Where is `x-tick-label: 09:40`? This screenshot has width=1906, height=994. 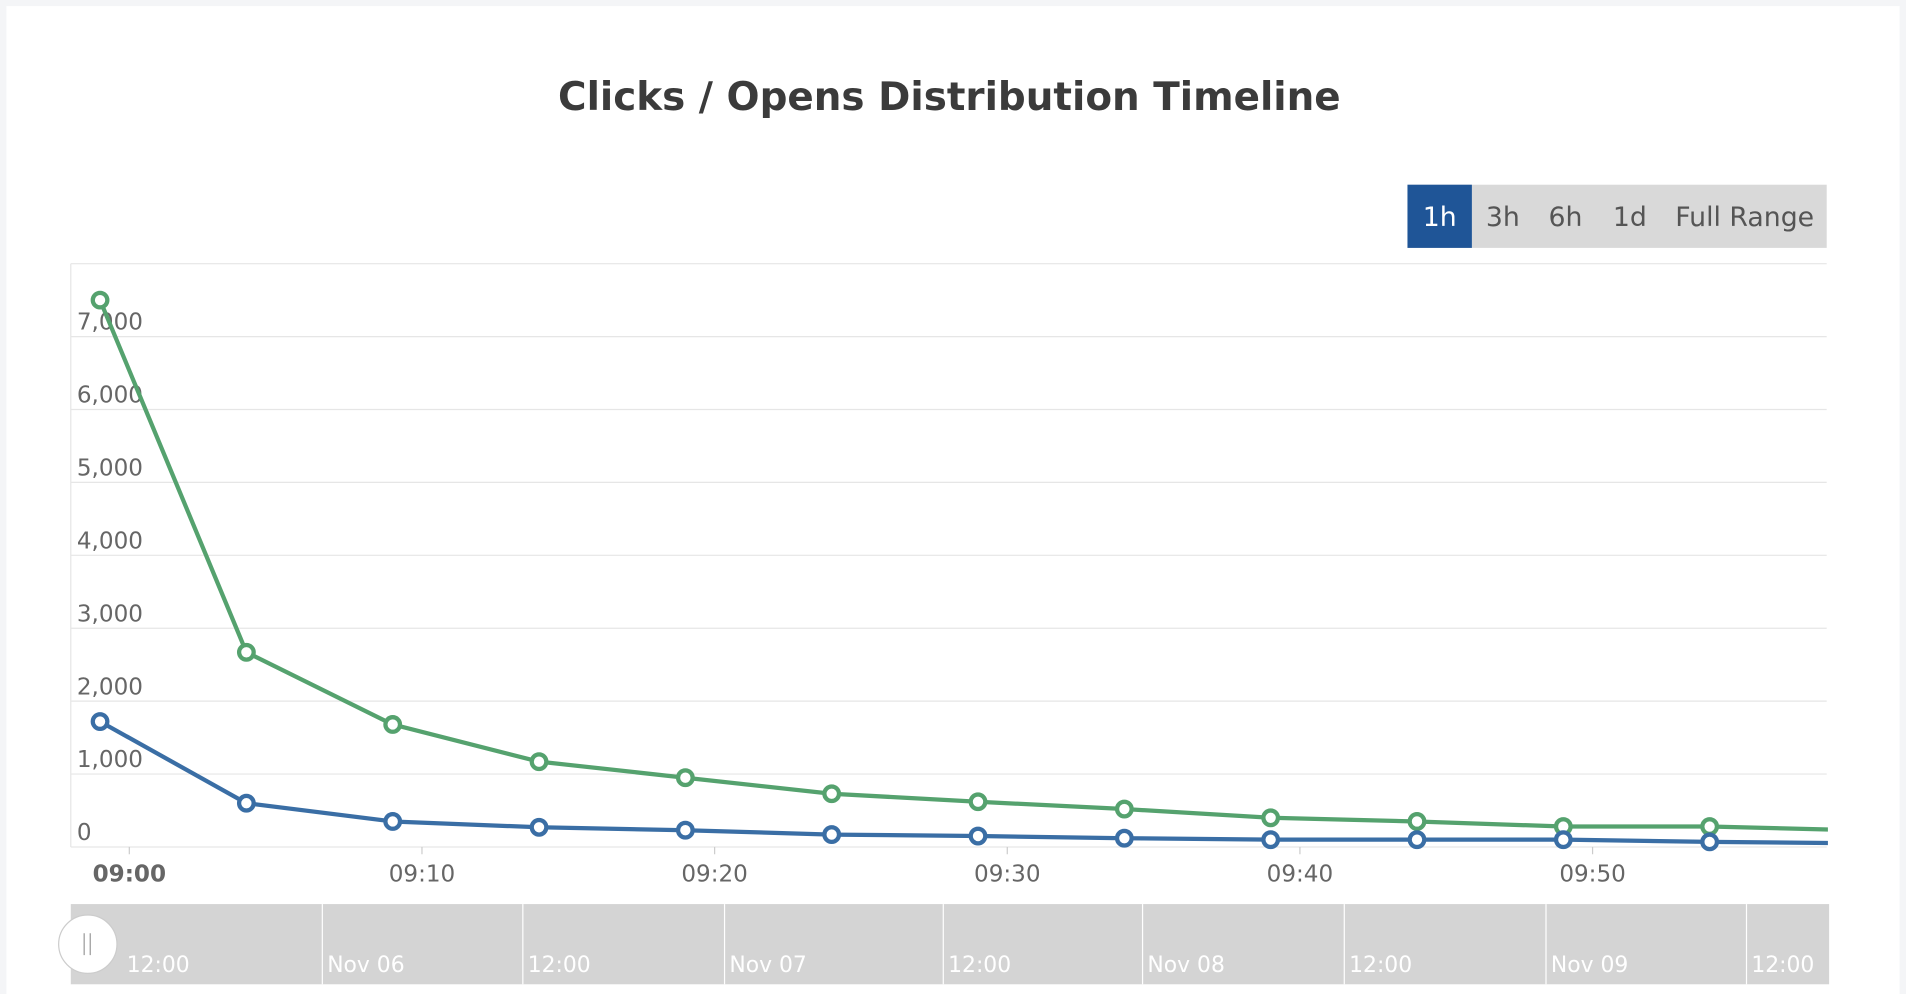 x-tick-label: 09:40 is located at coordinates (1300, 874).